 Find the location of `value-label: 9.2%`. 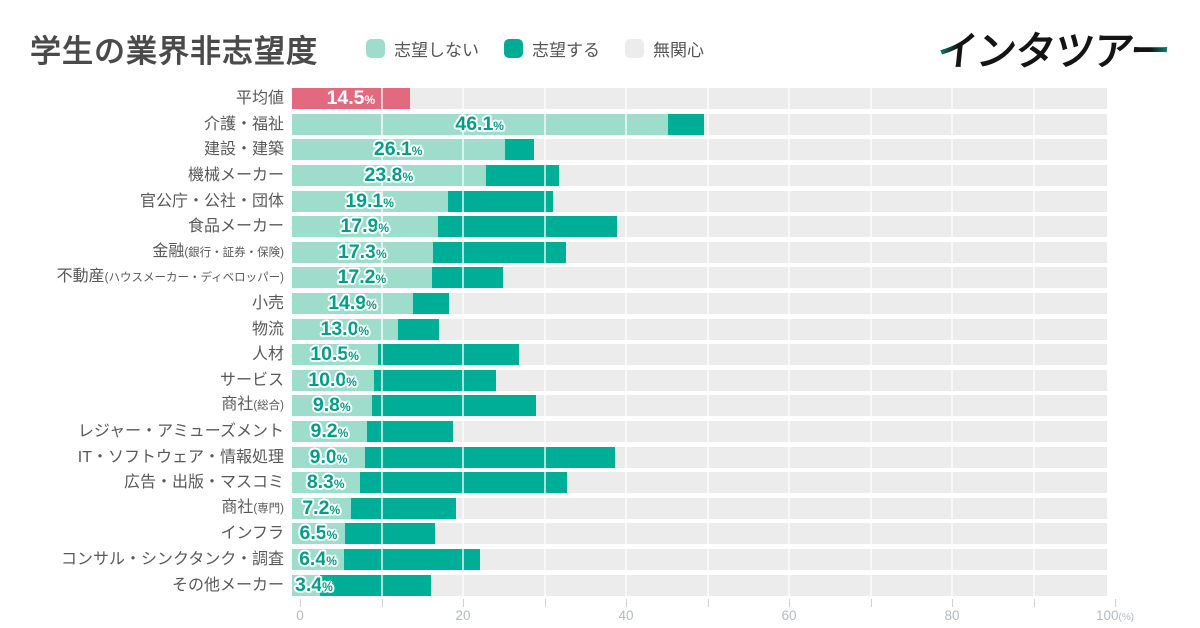

value-label: 9.2% is located at coordinates (329, 431).